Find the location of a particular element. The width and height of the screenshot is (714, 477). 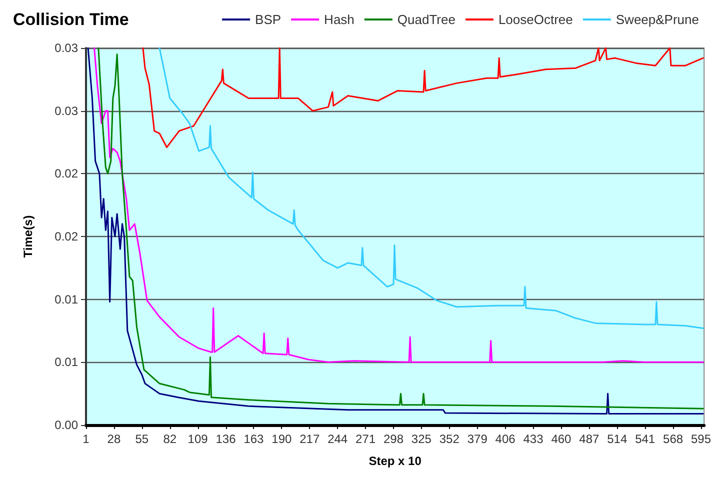

x-axis-title: Step x 10 is located at coordinates (395, 461).